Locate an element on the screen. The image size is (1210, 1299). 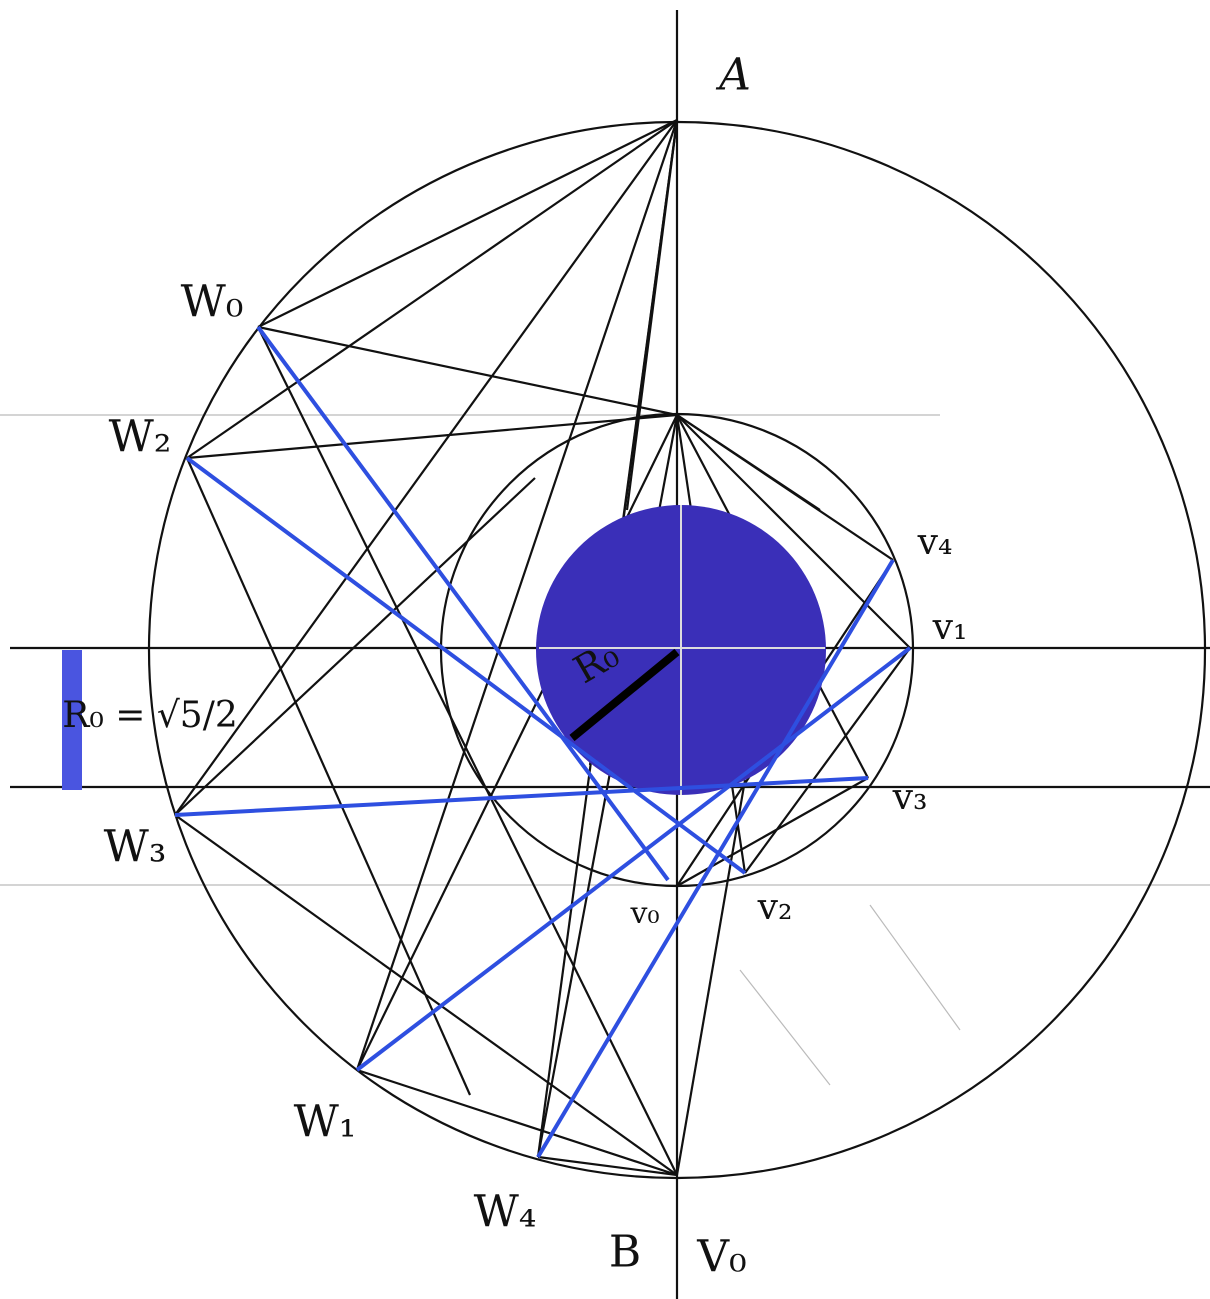
label: v₂ is located at coordinates (775, 907).